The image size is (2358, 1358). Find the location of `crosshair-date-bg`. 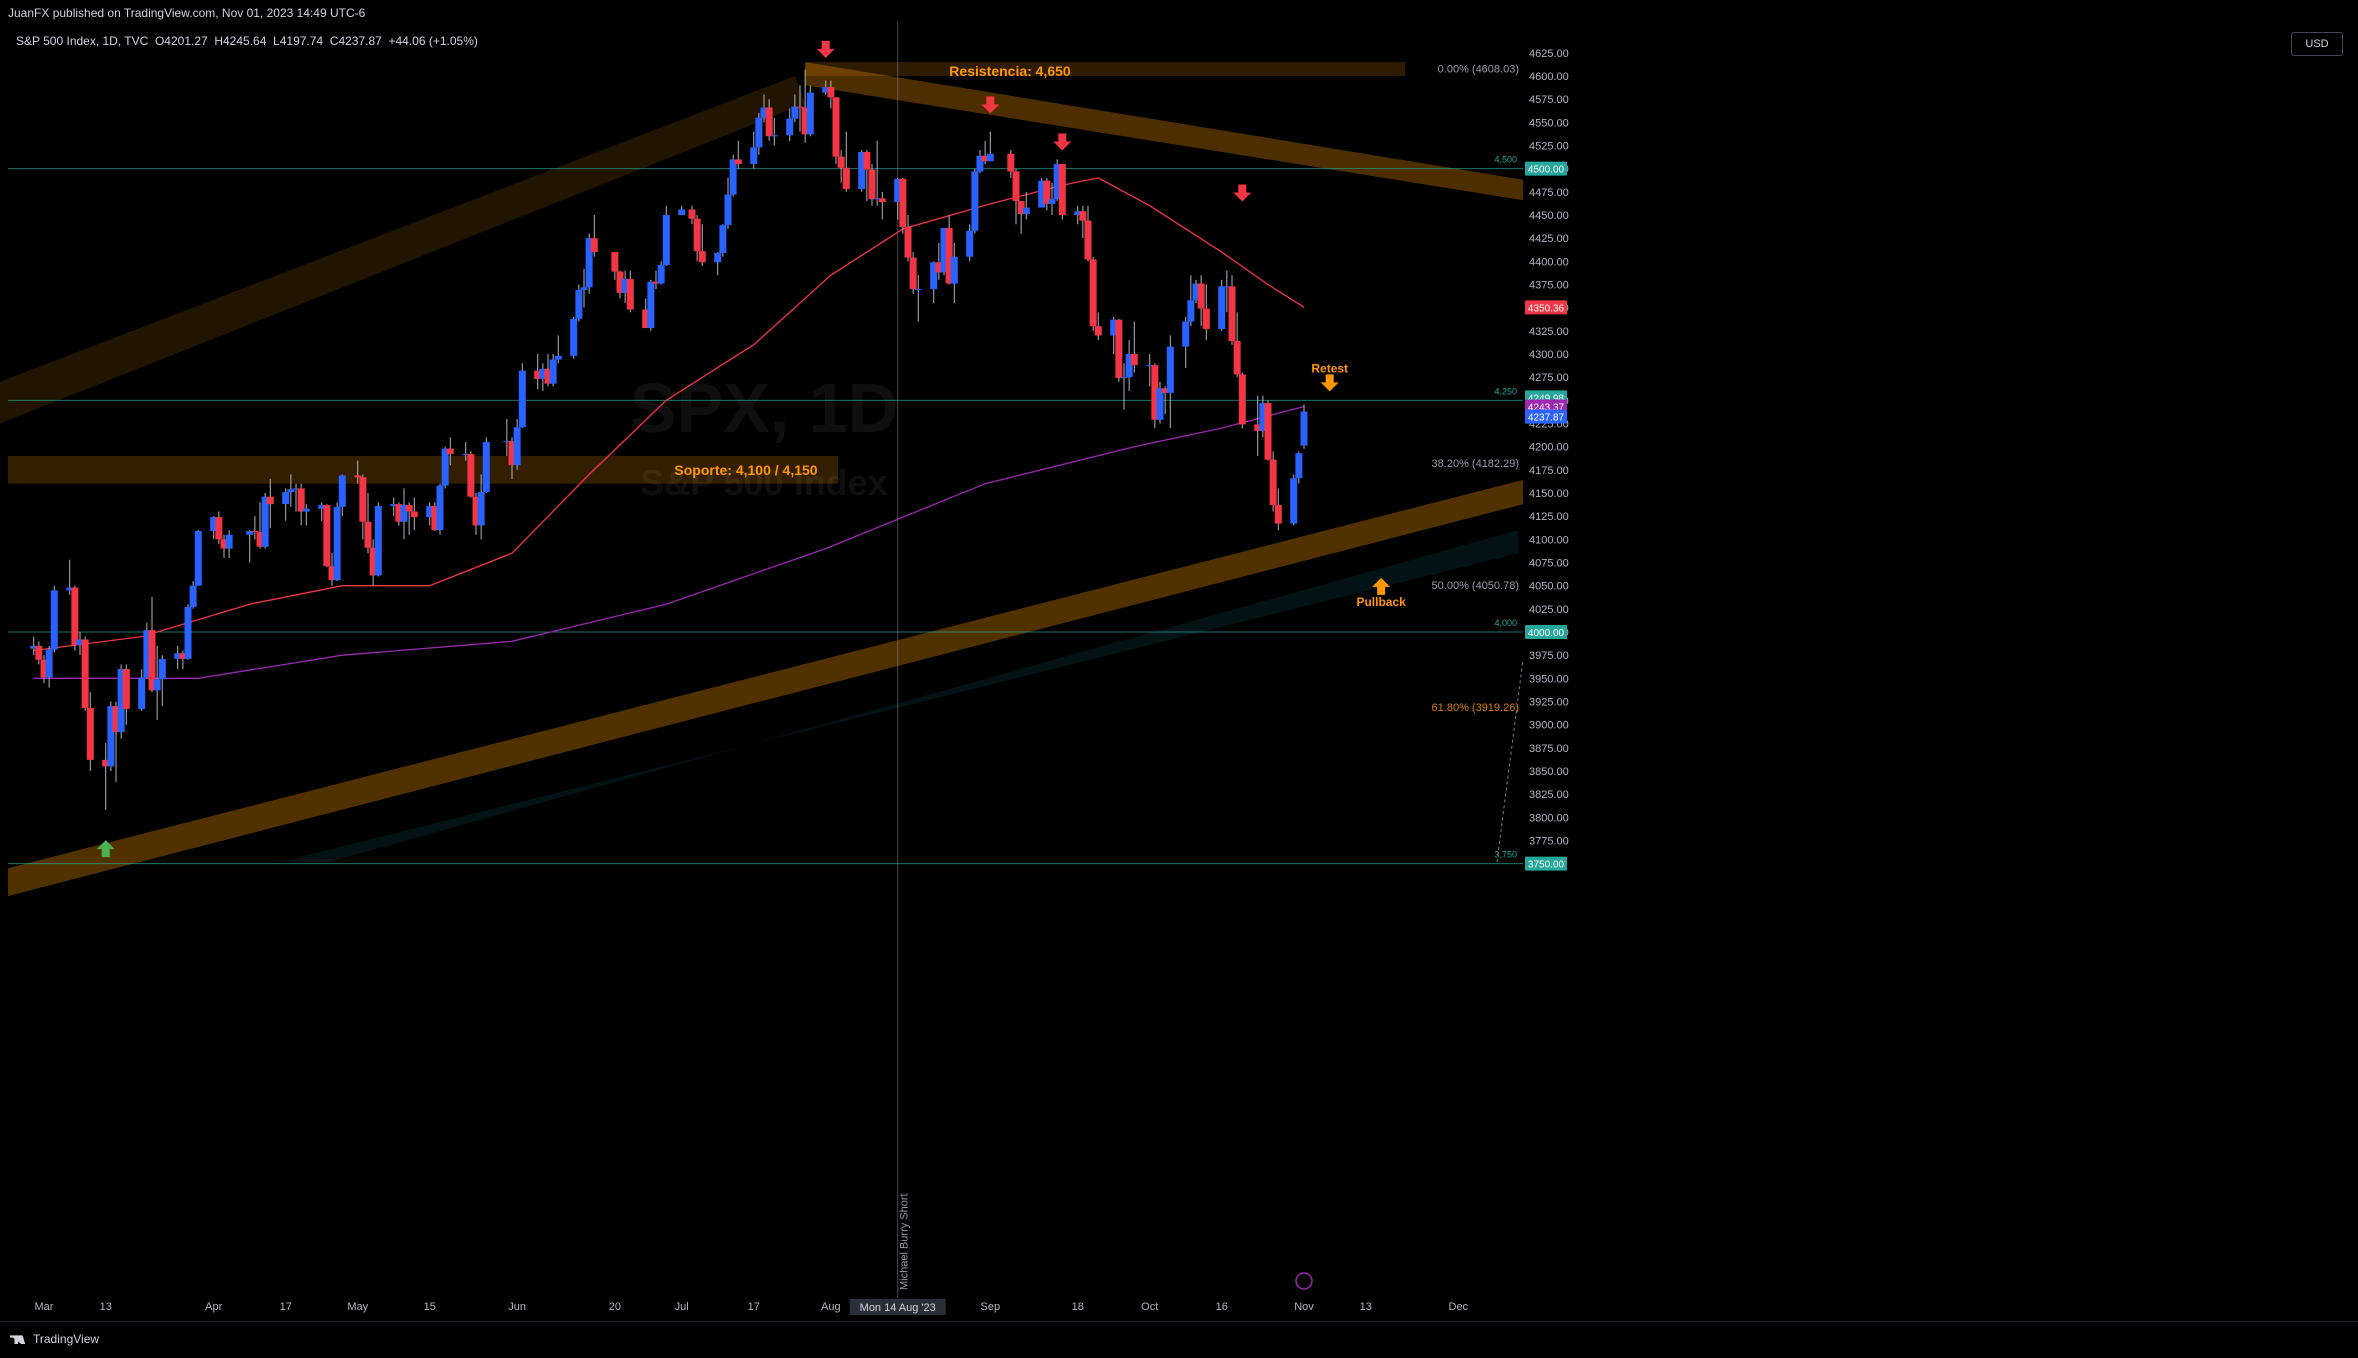

crosshair-date-bg is located at coordinates (897, 1307).